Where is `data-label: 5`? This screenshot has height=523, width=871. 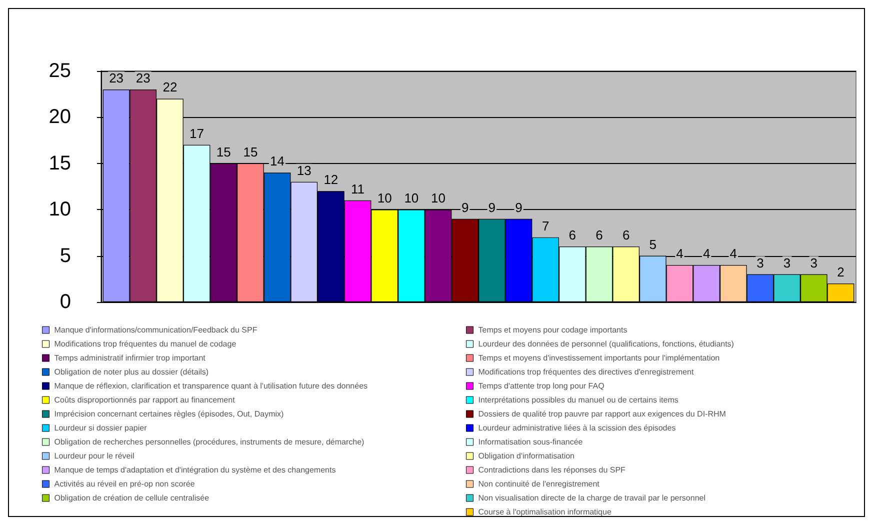
data-label: 5 is located at coordinates (653, 244).